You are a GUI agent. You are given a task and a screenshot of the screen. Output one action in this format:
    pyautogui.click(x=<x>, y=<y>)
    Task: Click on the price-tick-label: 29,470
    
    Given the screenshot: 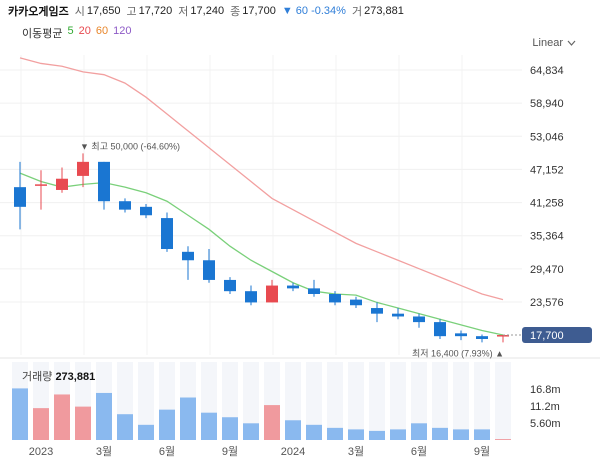 What is the action you would take?
    pyautogui.click(x=547, y=270)
    